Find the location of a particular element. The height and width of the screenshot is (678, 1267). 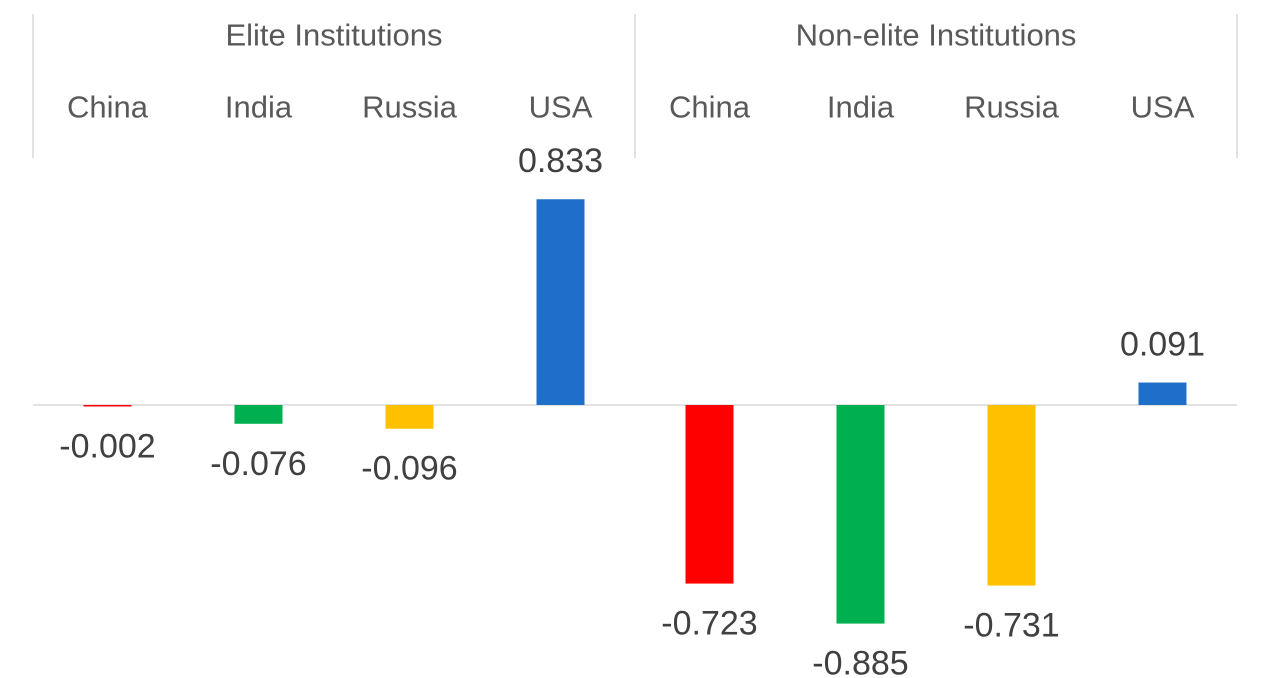

data-label: -0.731 is located at coordinates (1011, 626).